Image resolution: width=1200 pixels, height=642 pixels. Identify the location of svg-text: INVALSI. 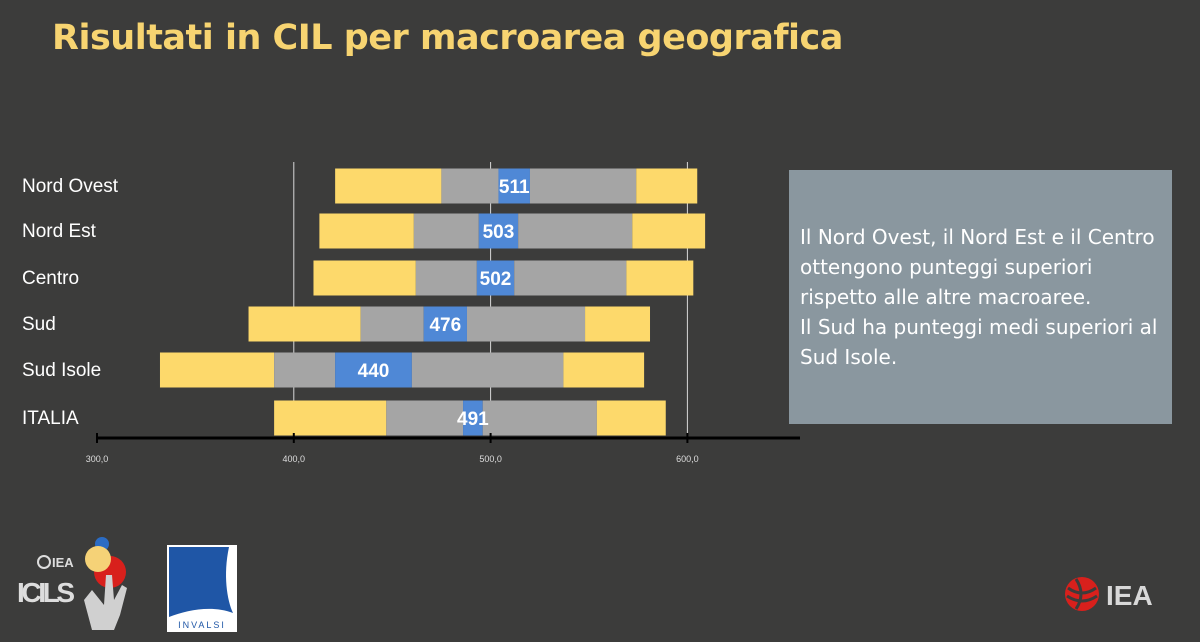
(202, 625).